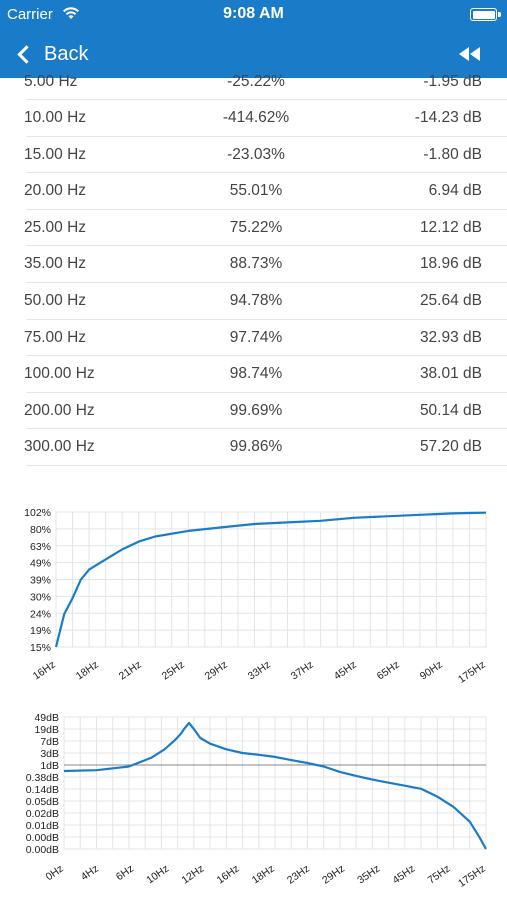  I want to click on y-tick-label: 63%, so click(40, 547).